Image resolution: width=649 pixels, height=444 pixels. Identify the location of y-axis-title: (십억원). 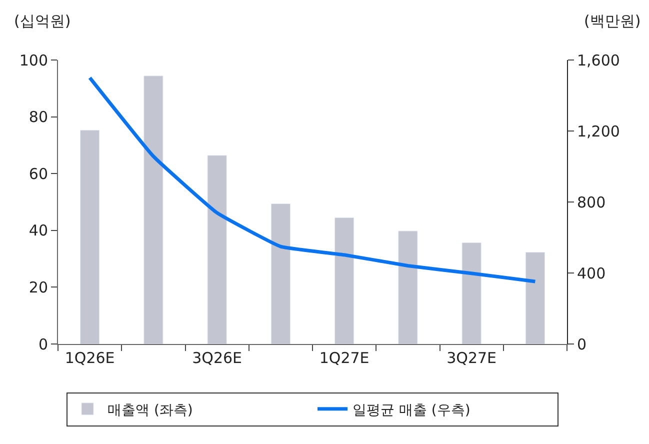
(42, 21).